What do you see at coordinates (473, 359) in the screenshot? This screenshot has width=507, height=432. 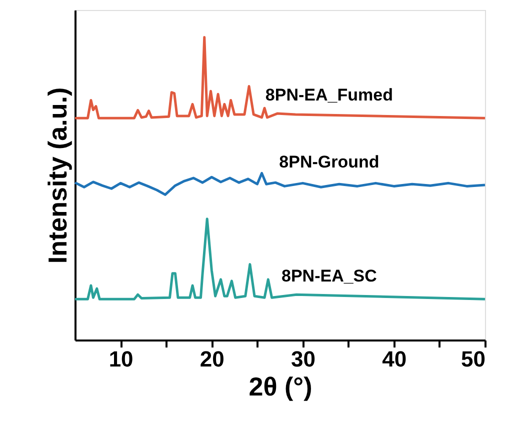 I see `x-tick-label: 50` at bounding box center [473, 359].